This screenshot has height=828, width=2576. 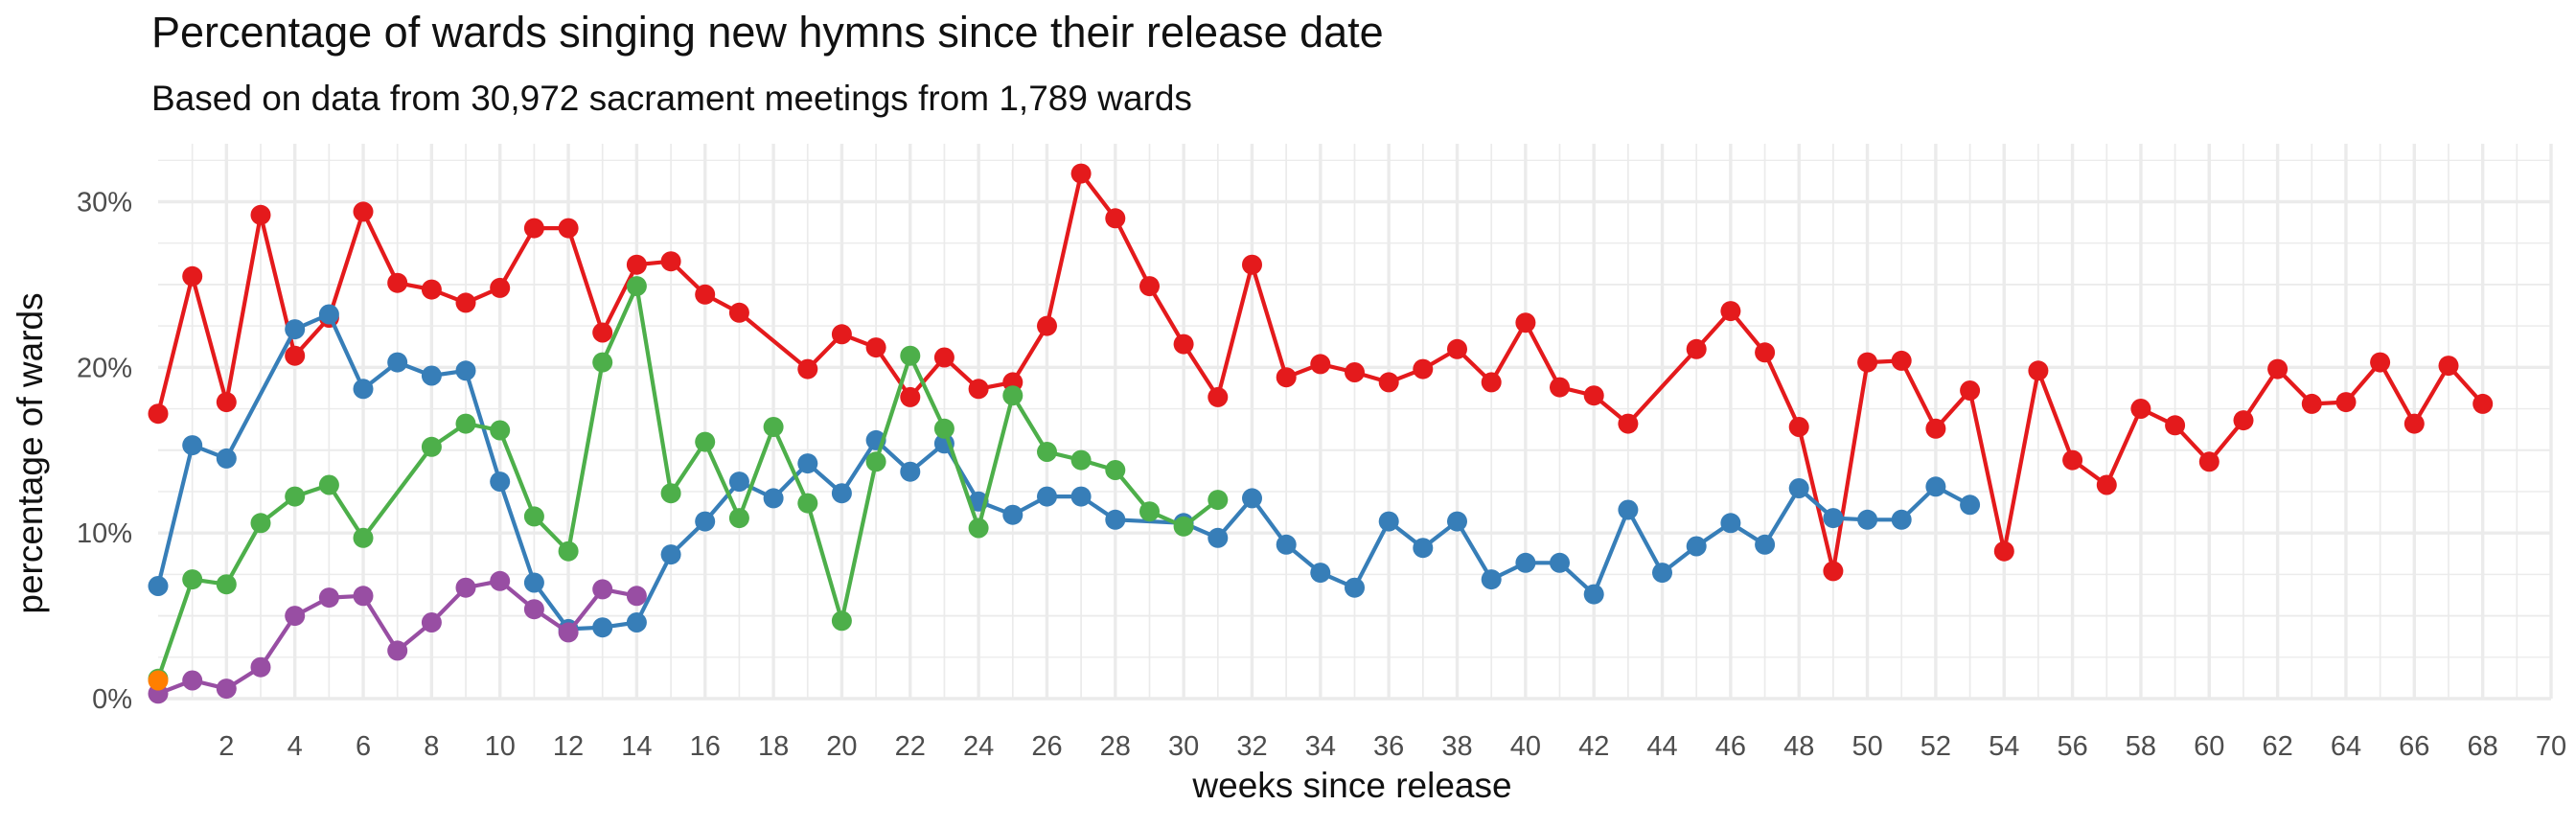 What do you see at coordinates (295, 746) in the screenshot?
I see `x-tick-label: 4` at bounding box center [295, 746].